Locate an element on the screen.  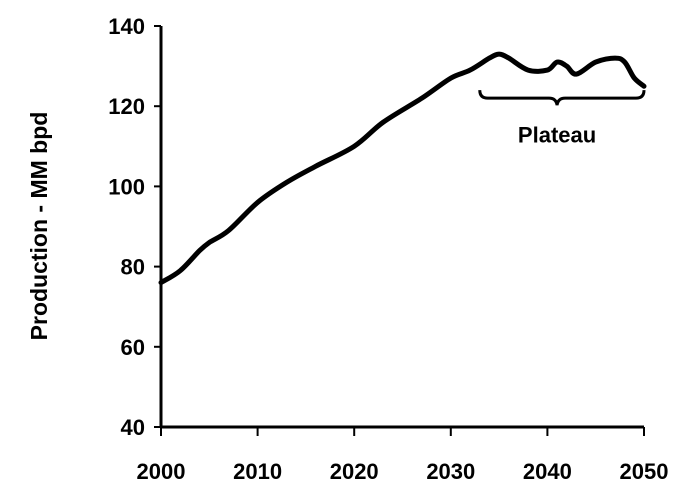
x-tick-label: 2020 is located at coordinates (354, 471).